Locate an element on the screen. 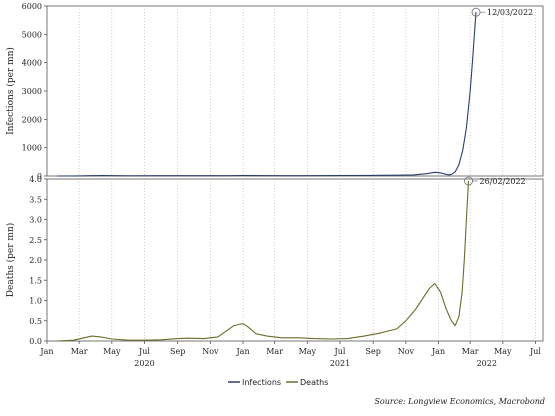  deaths-y-tick-label: 0.5 is located at coordinates (35, 321).